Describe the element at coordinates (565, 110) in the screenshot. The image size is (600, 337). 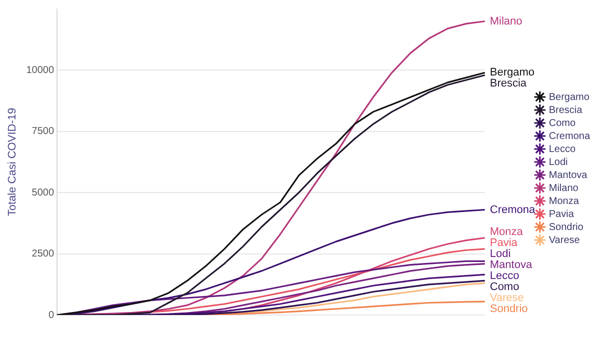
I see `legend-label: Brescia` at that location.